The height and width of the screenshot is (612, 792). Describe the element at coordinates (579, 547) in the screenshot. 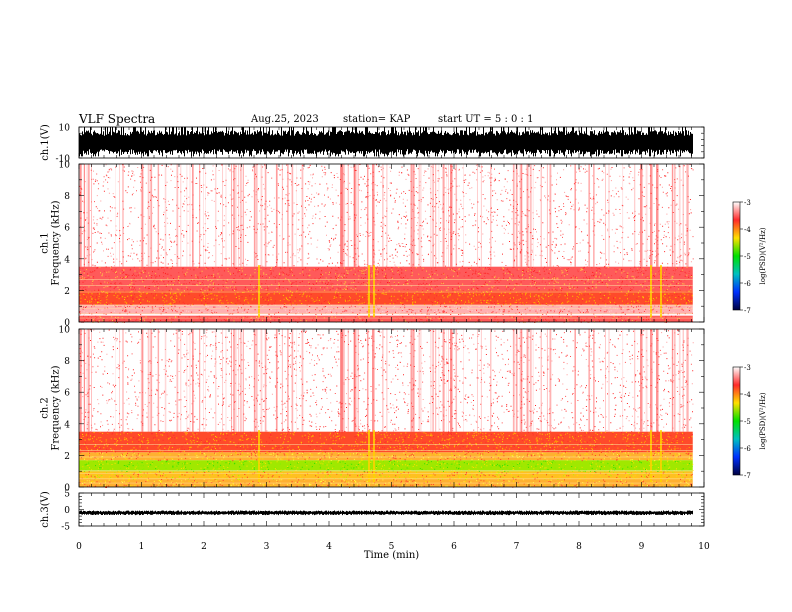

I see `x-tick-label: 8` at that location.